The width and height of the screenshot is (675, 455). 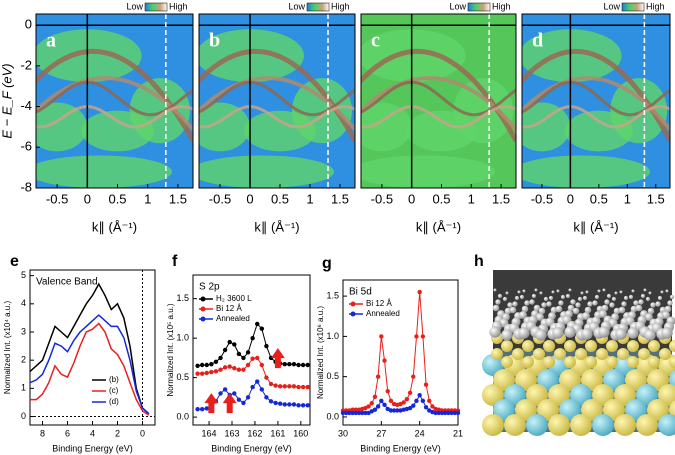 What do you see at coordinates (182, 298) in the screenshot?
I see `y-tick-label: 1.5` at bounding box center [182, 298].